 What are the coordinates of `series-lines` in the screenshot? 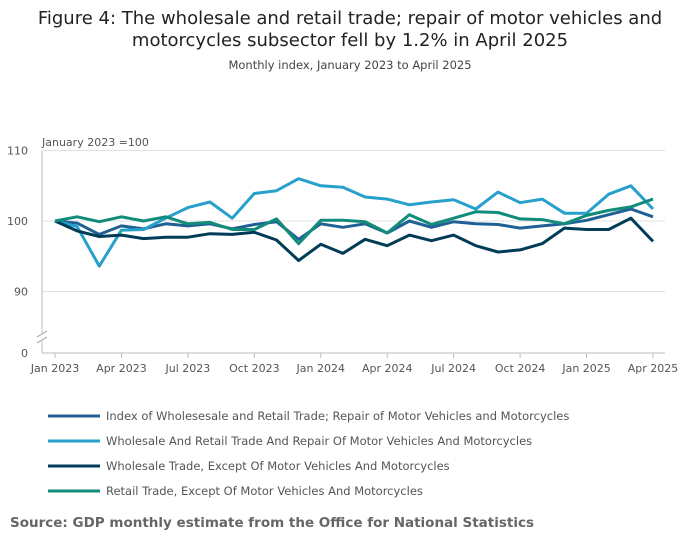 It's located at (354, 222).